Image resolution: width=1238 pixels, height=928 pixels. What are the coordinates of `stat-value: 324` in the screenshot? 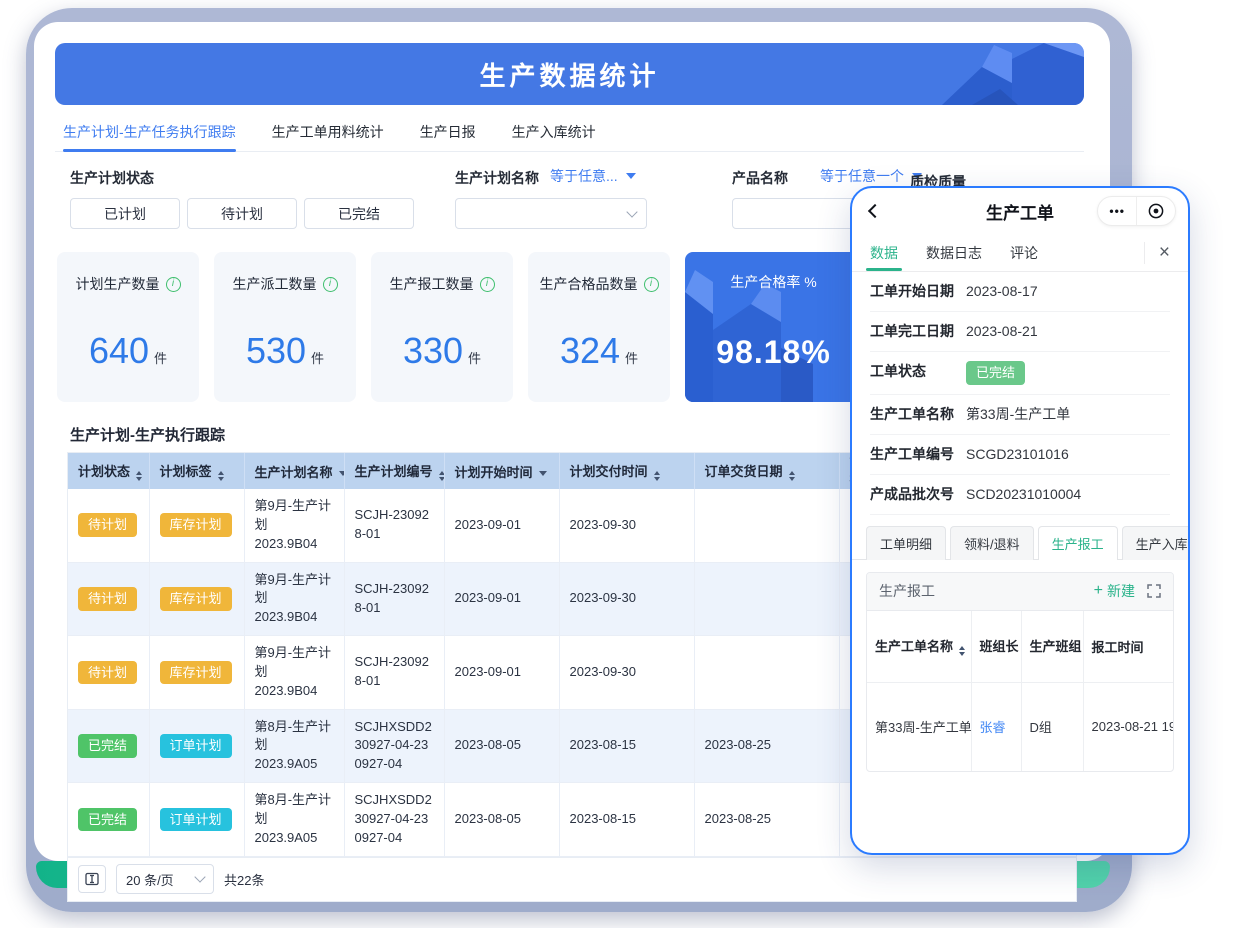 It's located at (590, 350).